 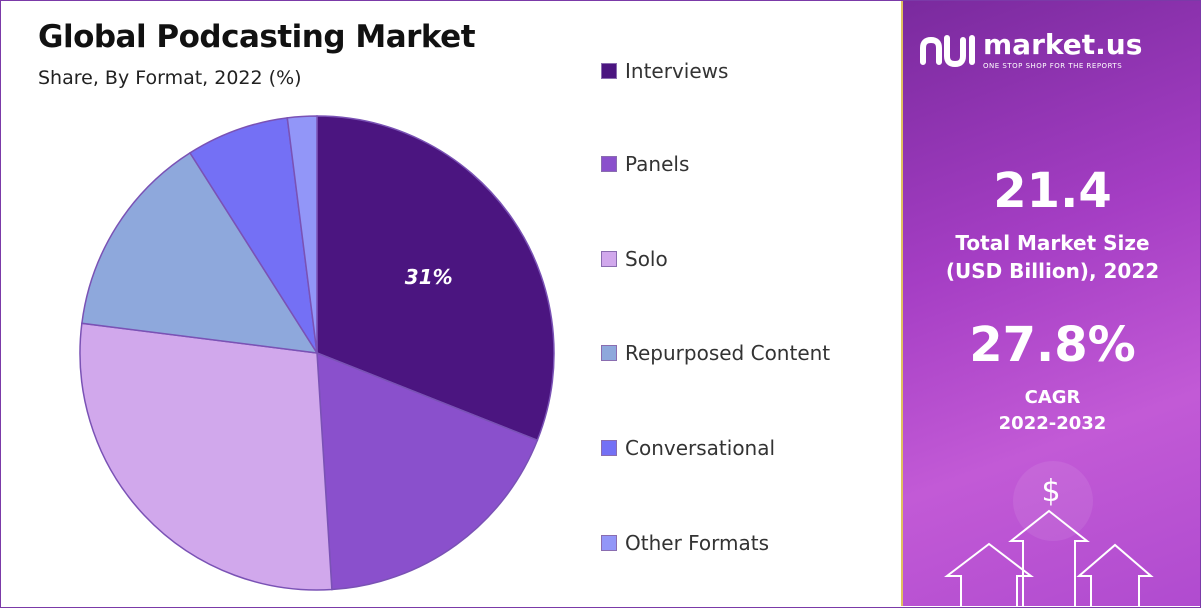 What do you see at coordinates (697, 543) in the screenshot?
I see `legend-label: Other Formats` at bounding box center [697, 543].